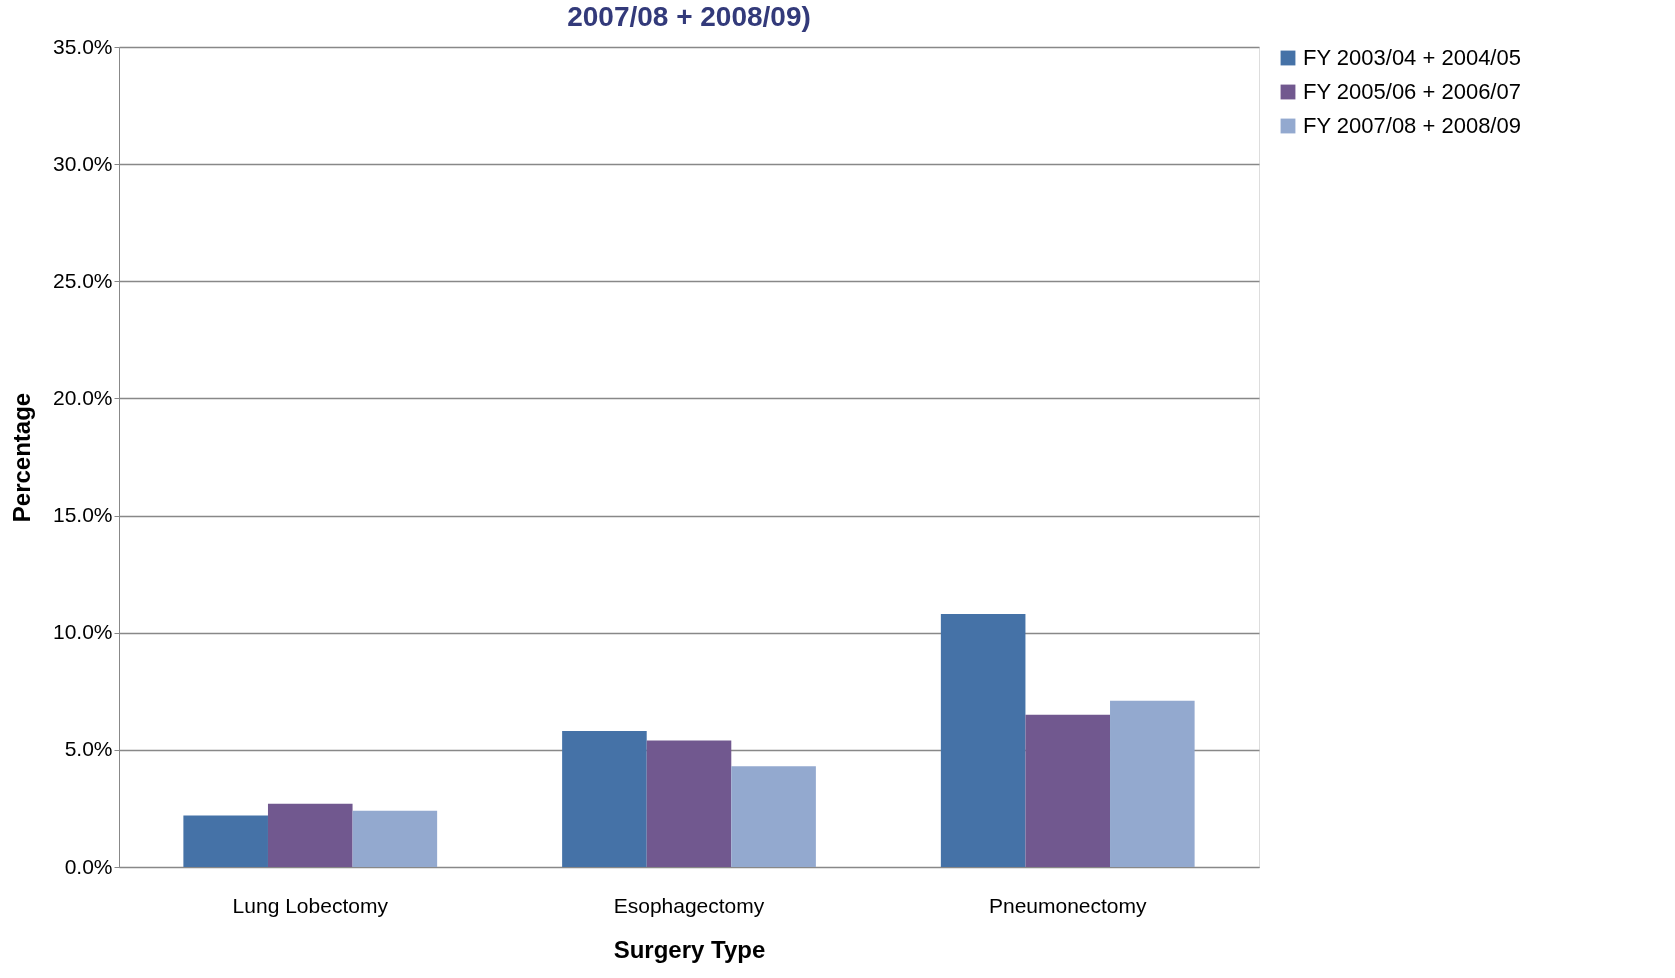 Image resolution: width=1675 pixels, height=978 pixels. What do you see at coordinates (82, 515) in the screenshot?
I see `y-tick-label: 15.0%` at bounding box center [82, 515].